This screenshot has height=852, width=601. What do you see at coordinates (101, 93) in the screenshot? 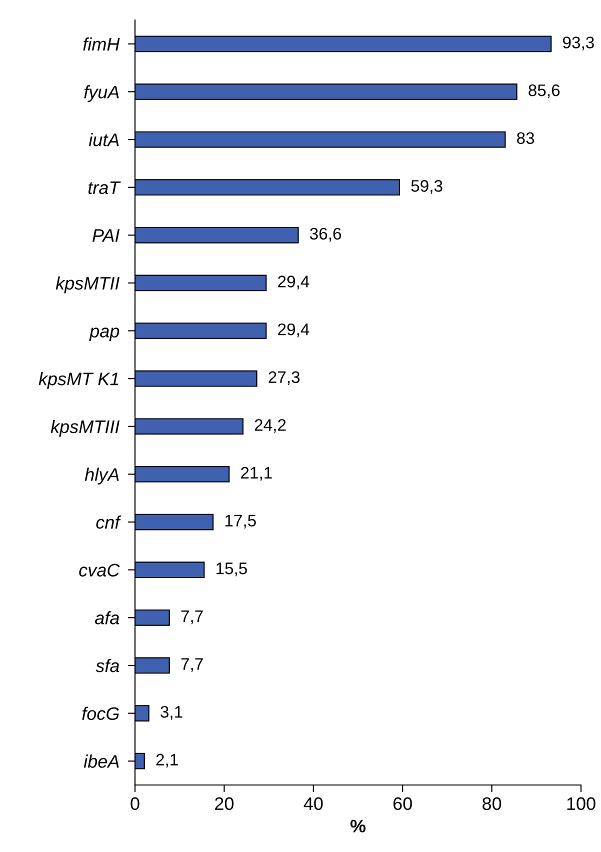
I see `y-tick-label: fyuA` at bounding box center [101, 93].